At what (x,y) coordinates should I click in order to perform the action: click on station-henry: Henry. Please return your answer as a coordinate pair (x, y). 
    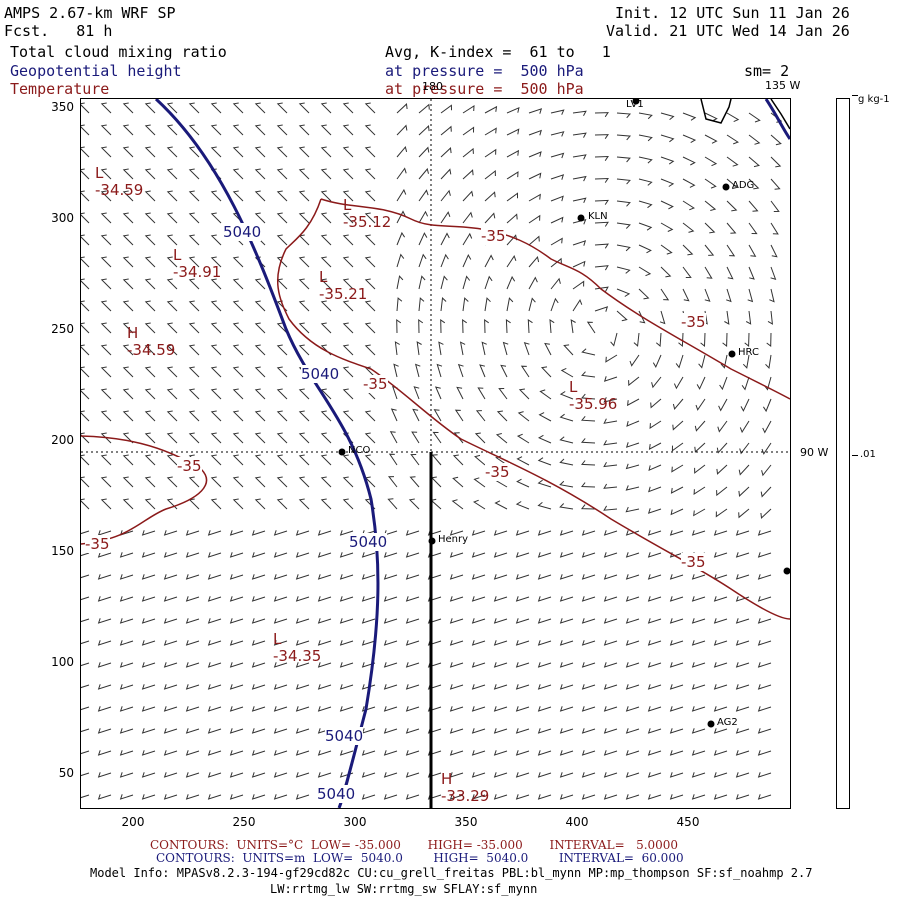
    Looking at the image, I should click on (453, 539).